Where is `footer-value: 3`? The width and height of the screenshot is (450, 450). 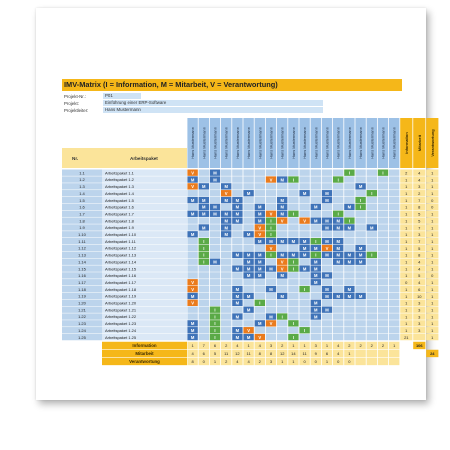
footer-value: 3 is located at coordinates (316, 345).